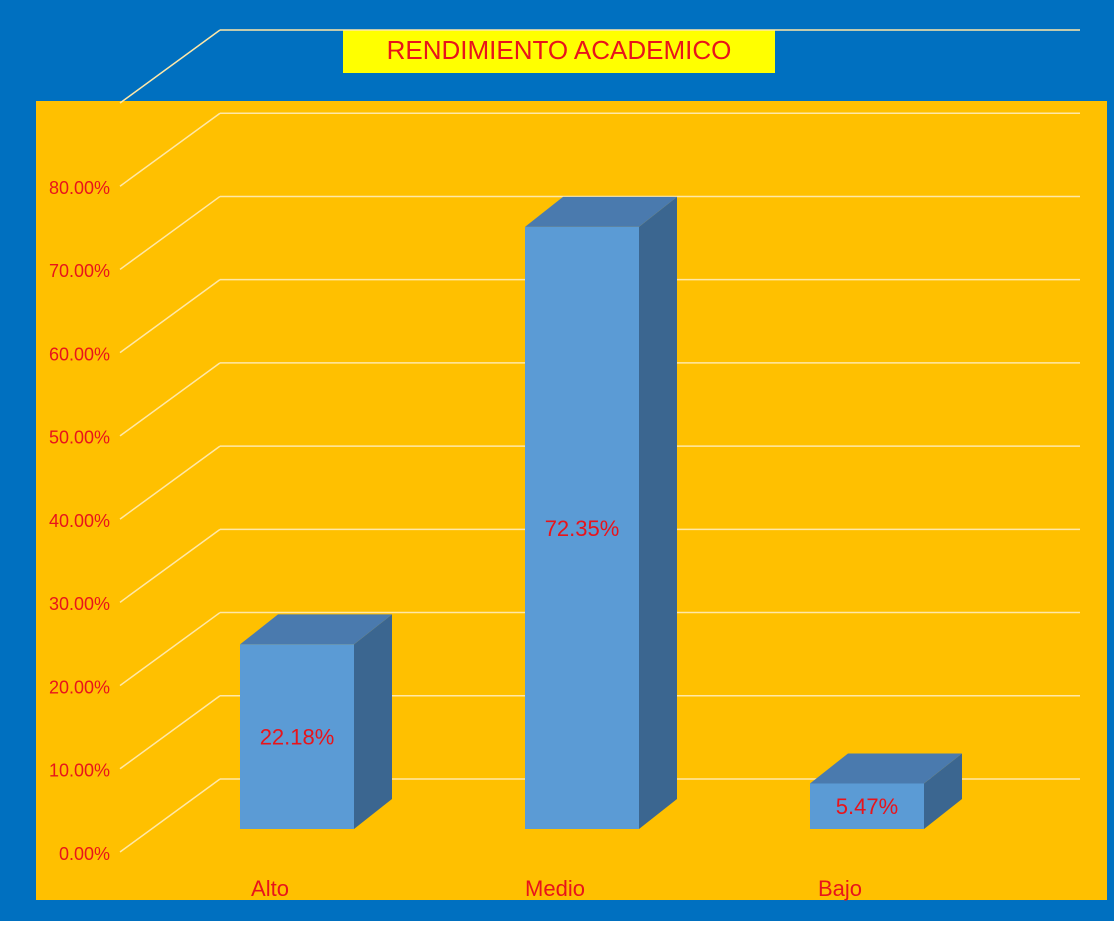 This screenshot has width=1114, height=926. I want to click on y-tick-label: 10.00%, so click(79, 771).